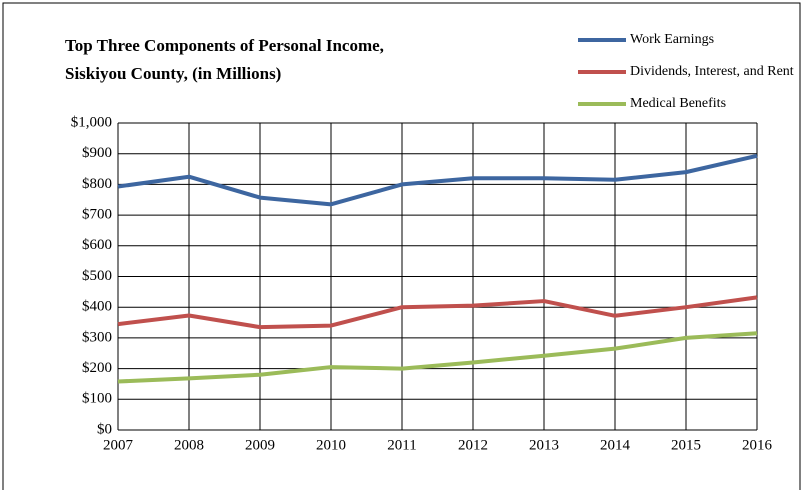  What do you see at coordinates (544, 445) in the screenshot?
I see `x-tick-label: 2013` at bounding box center [544, 445].